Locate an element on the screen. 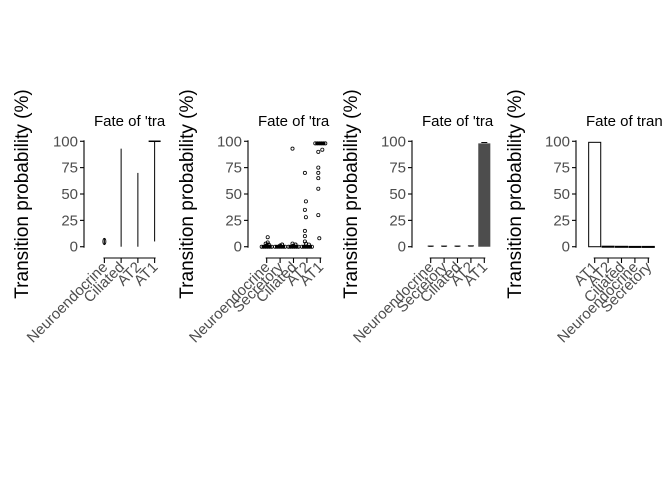  chart-title: Fate of tran is located at coordinates (624, 121).